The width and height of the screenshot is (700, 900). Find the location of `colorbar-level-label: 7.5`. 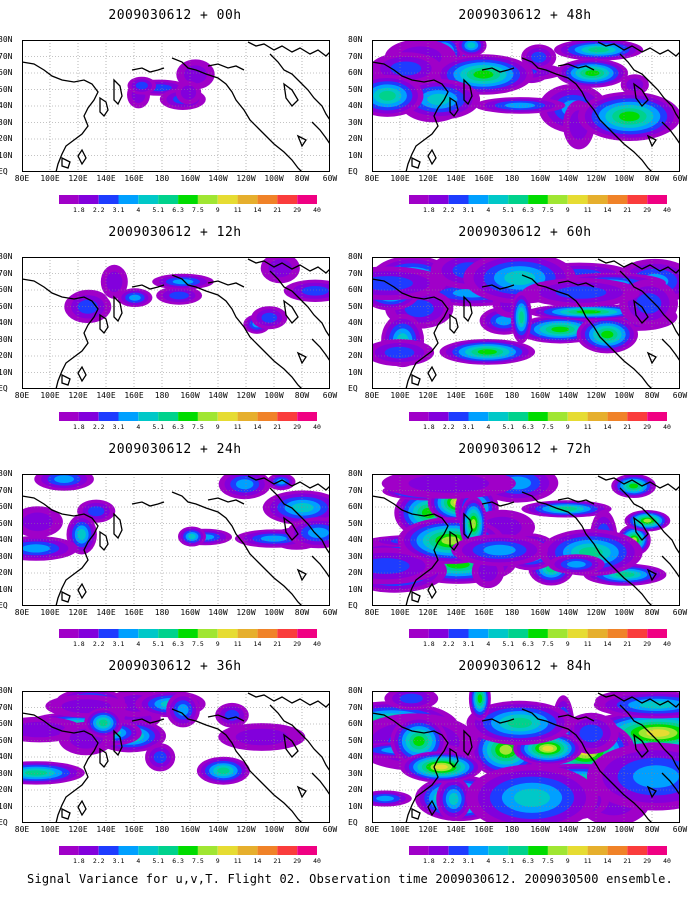

colorbar-level-label: 7.5 is located at coordinates (548, 644).